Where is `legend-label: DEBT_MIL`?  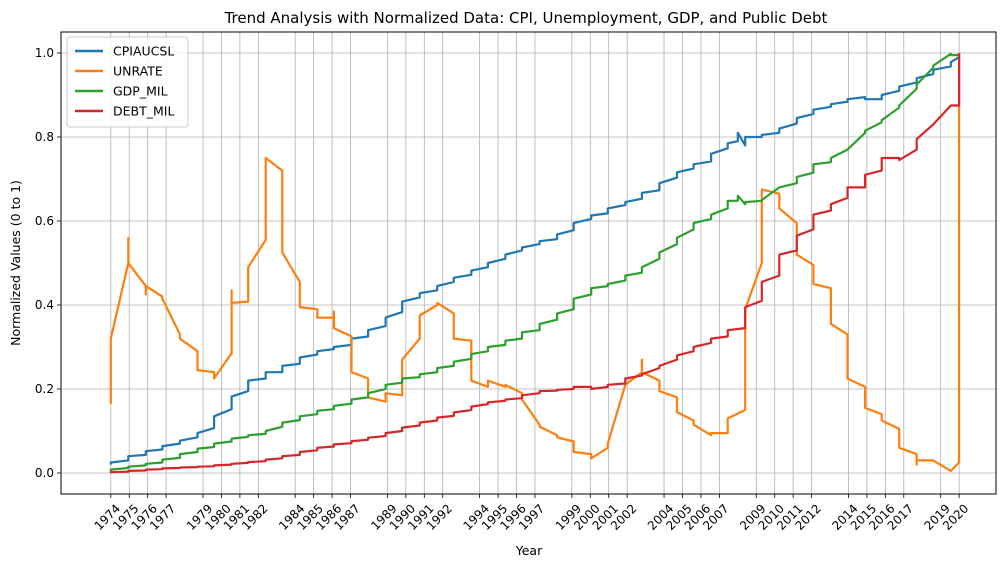
legend-label: DEBT_MIL is located at coordinates (143, 111).